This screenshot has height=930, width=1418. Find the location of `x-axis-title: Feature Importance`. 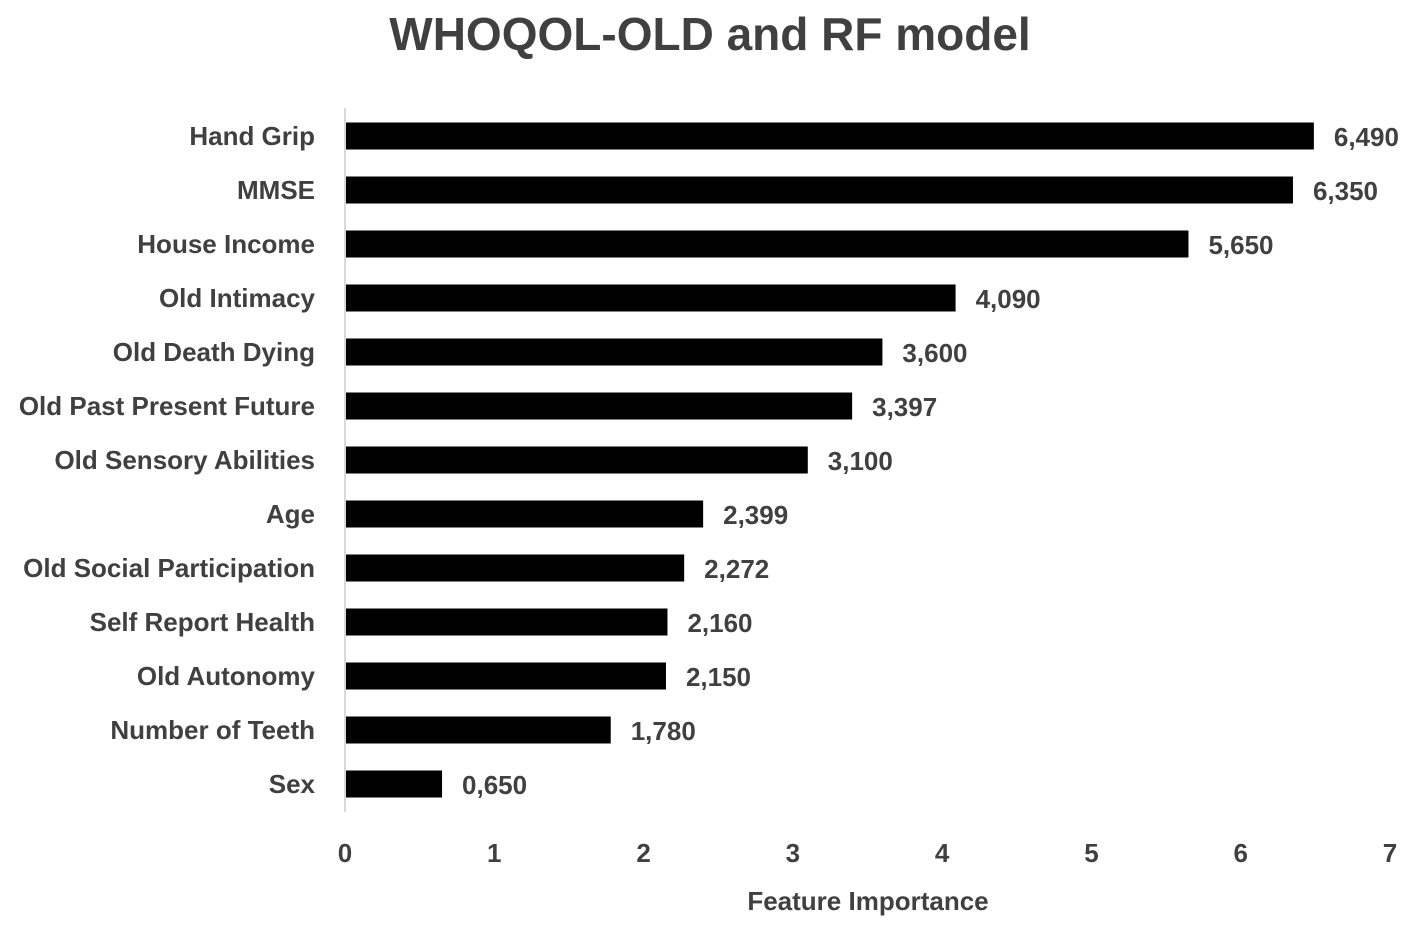

x-axis-title: Feature Importance is located at coordinates (867, 901).